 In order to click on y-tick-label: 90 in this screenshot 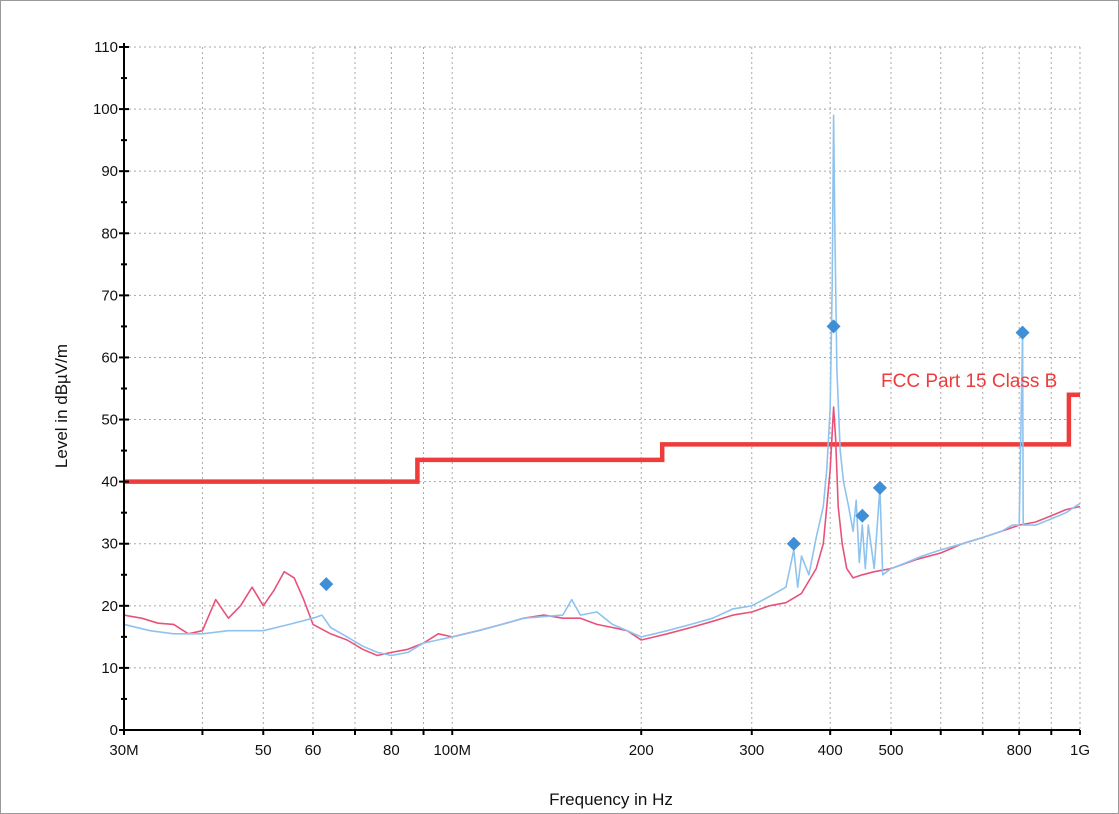, I will do `click(109, 171)`.